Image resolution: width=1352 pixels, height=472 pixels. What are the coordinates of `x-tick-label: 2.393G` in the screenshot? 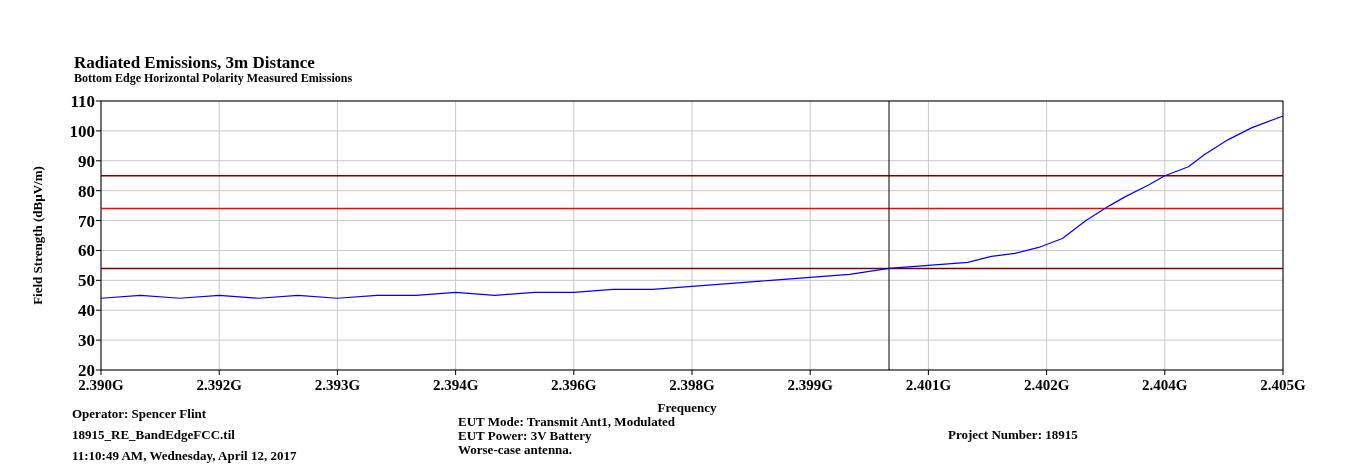 It's located at (337, 385).